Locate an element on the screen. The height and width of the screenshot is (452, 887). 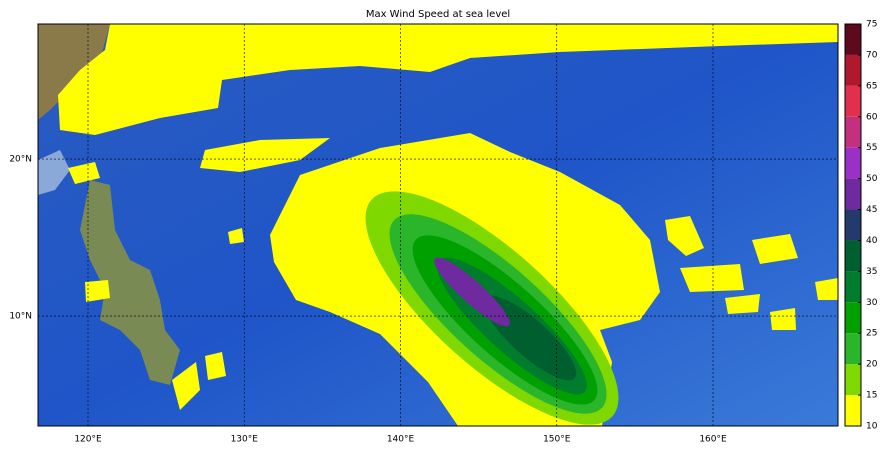
x-tick-label: 150°E is located at coordinates (557, 440).